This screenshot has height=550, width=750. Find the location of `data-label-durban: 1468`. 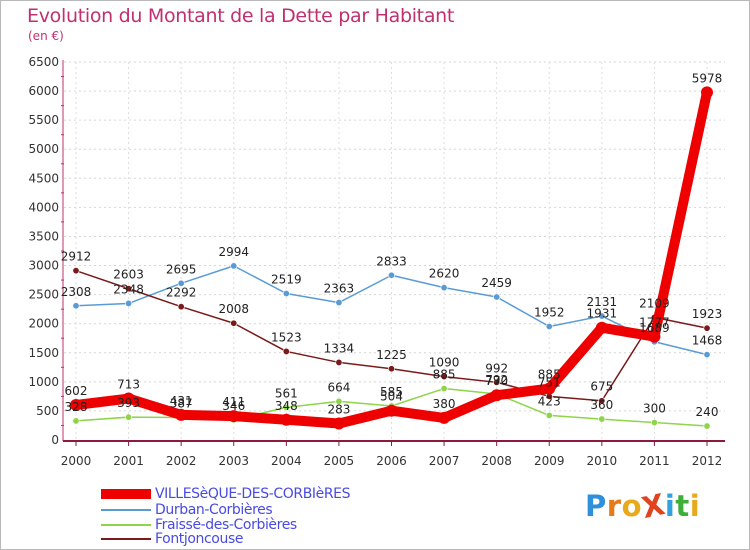

data-label-durban: 1468 is located at coordinates (707, 341).